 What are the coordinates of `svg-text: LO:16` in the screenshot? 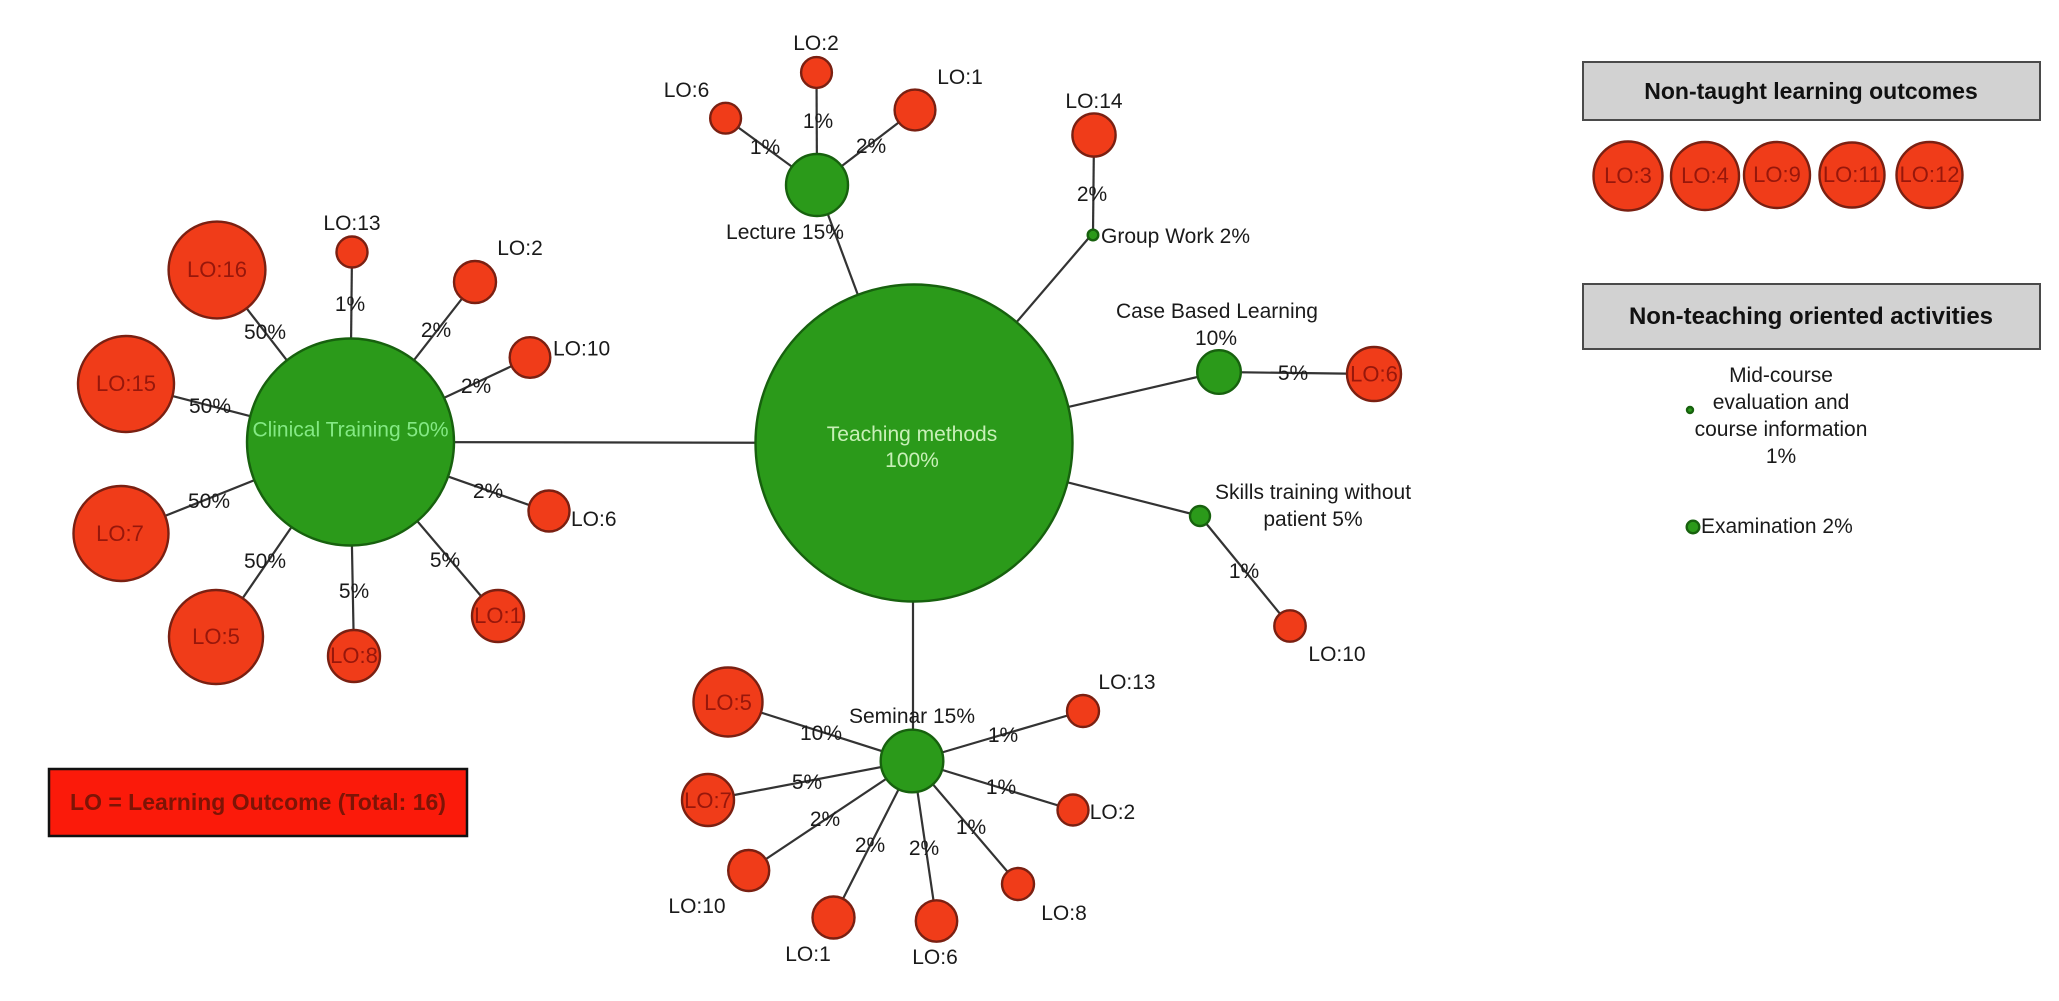 It's located at (217, 269).